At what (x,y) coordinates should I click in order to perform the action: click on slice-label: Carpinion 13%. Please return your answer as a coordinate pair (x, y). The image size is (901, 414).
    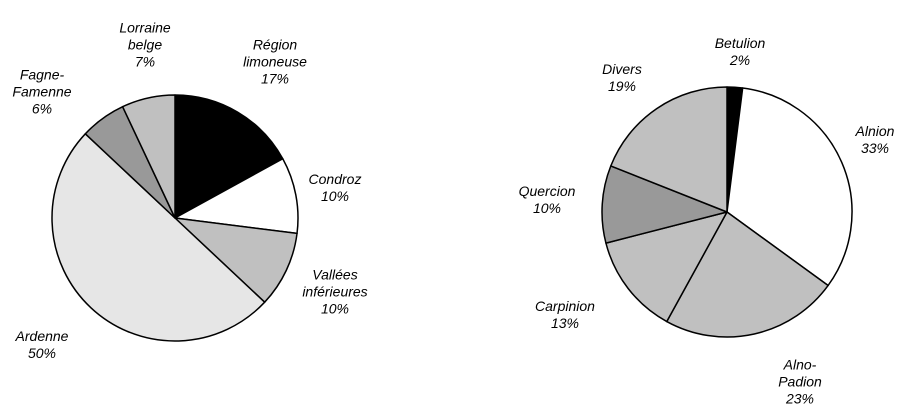
    Looking at the image, I should click on (565, 315).